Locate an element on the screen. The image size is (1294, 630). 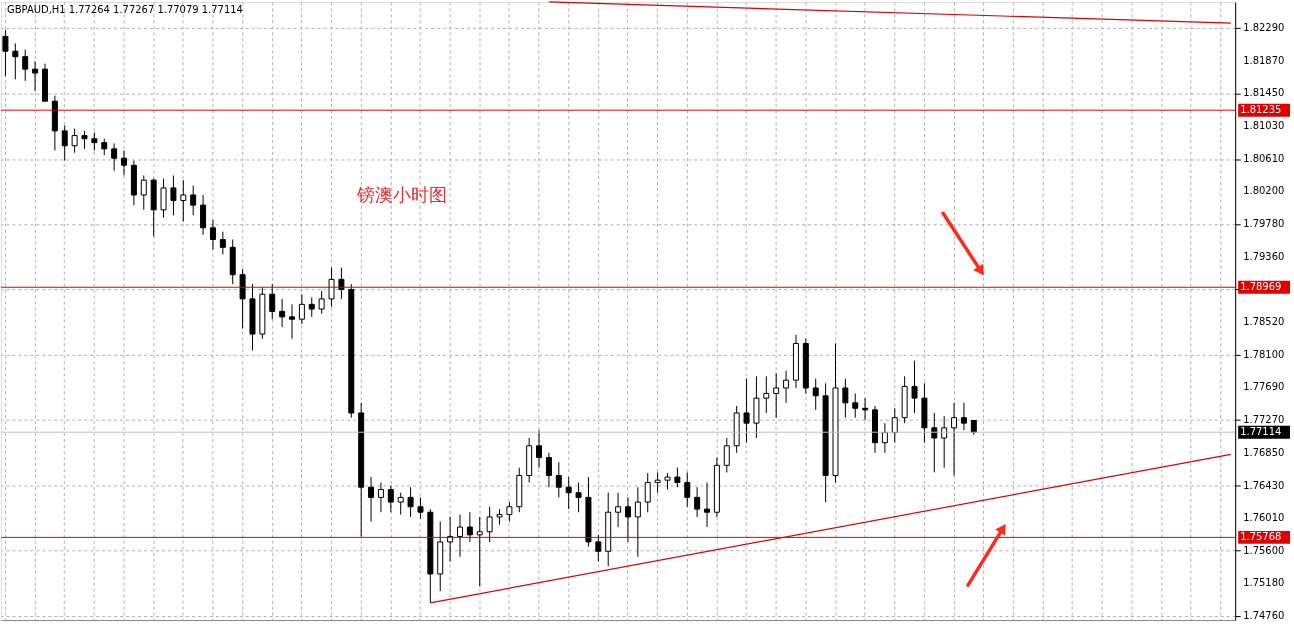
y-tick-label: 1.79360 is located at coordinates (1264, 256).